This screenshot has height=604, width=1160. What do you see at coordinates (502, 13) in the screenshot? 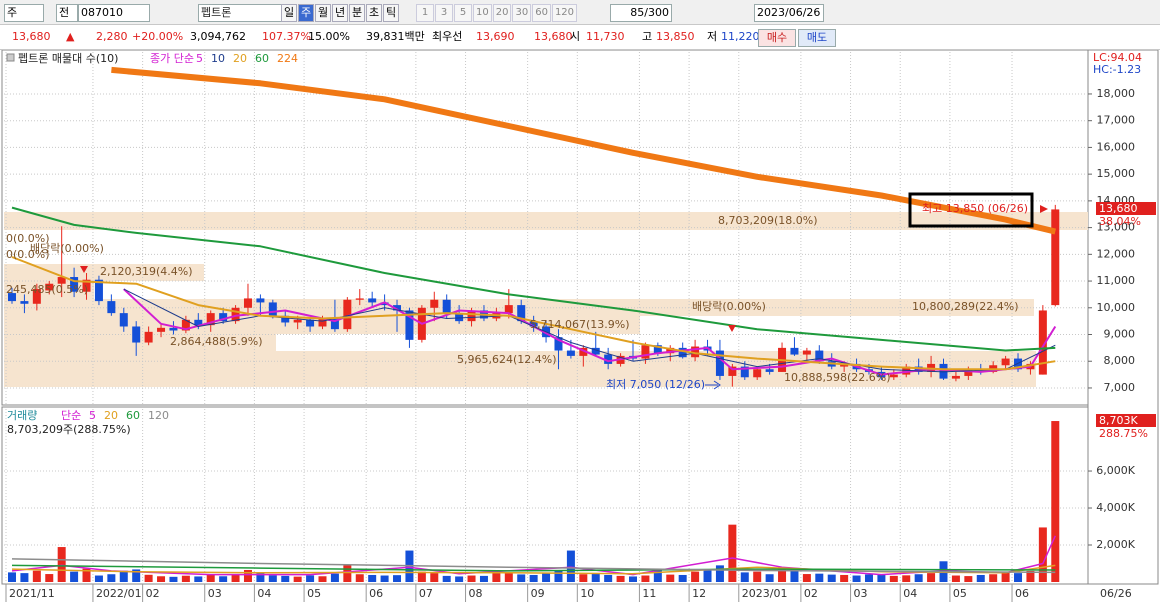
I see `interval-button: 20` at bounding box center [502, 13].